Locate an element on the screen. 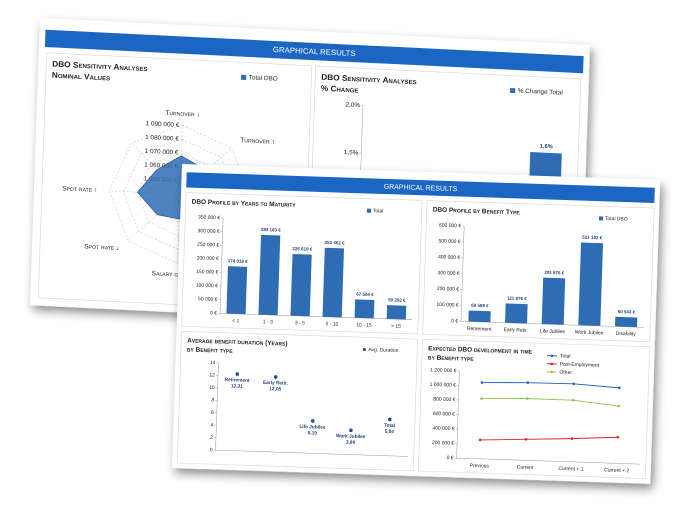  category-label: Spot rate ↑ is located at coordinates (80, 189).